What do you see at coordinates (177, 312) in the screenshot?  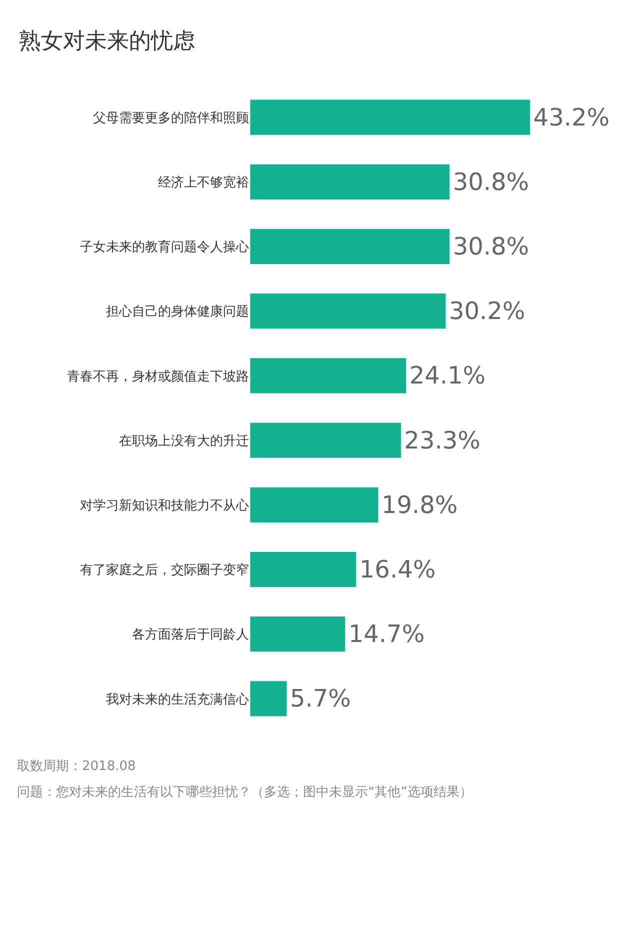 I see `y-tick-label: 担心自己的身体健康问题` at bounding box center [177, 312].